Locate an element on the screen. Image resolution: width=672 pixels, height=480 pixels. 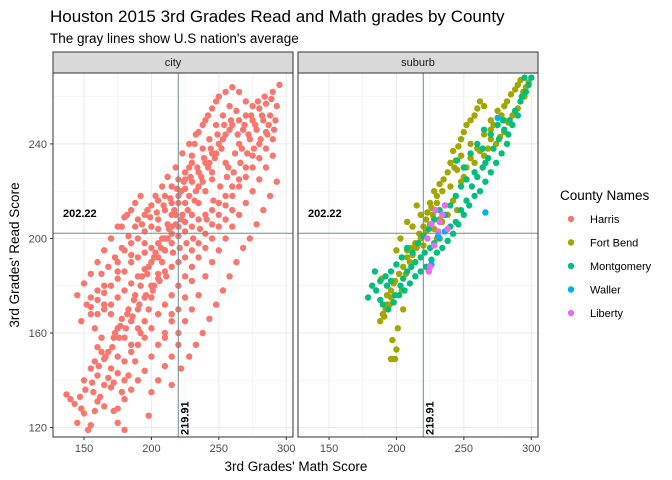
x-tick-label: 150 is located at coordinates (84, 449).